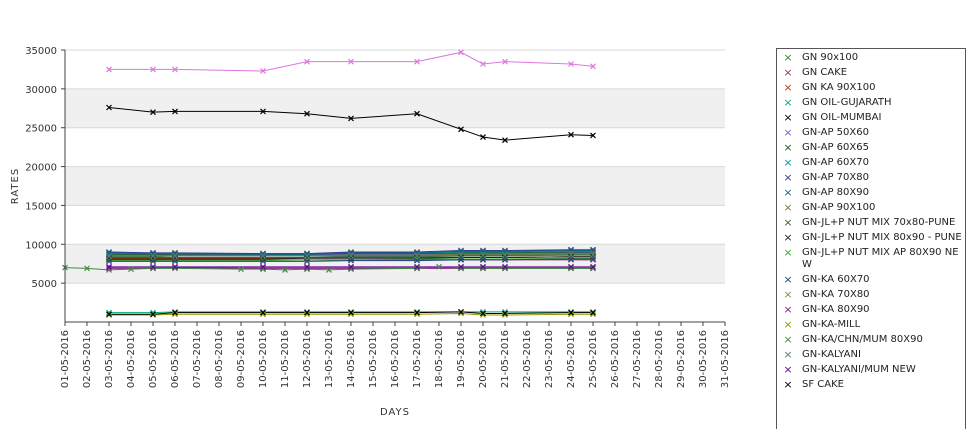 The image size is (975, 429). I want to click on legend-item: × GN-AP 90X100, so click(873, 208).